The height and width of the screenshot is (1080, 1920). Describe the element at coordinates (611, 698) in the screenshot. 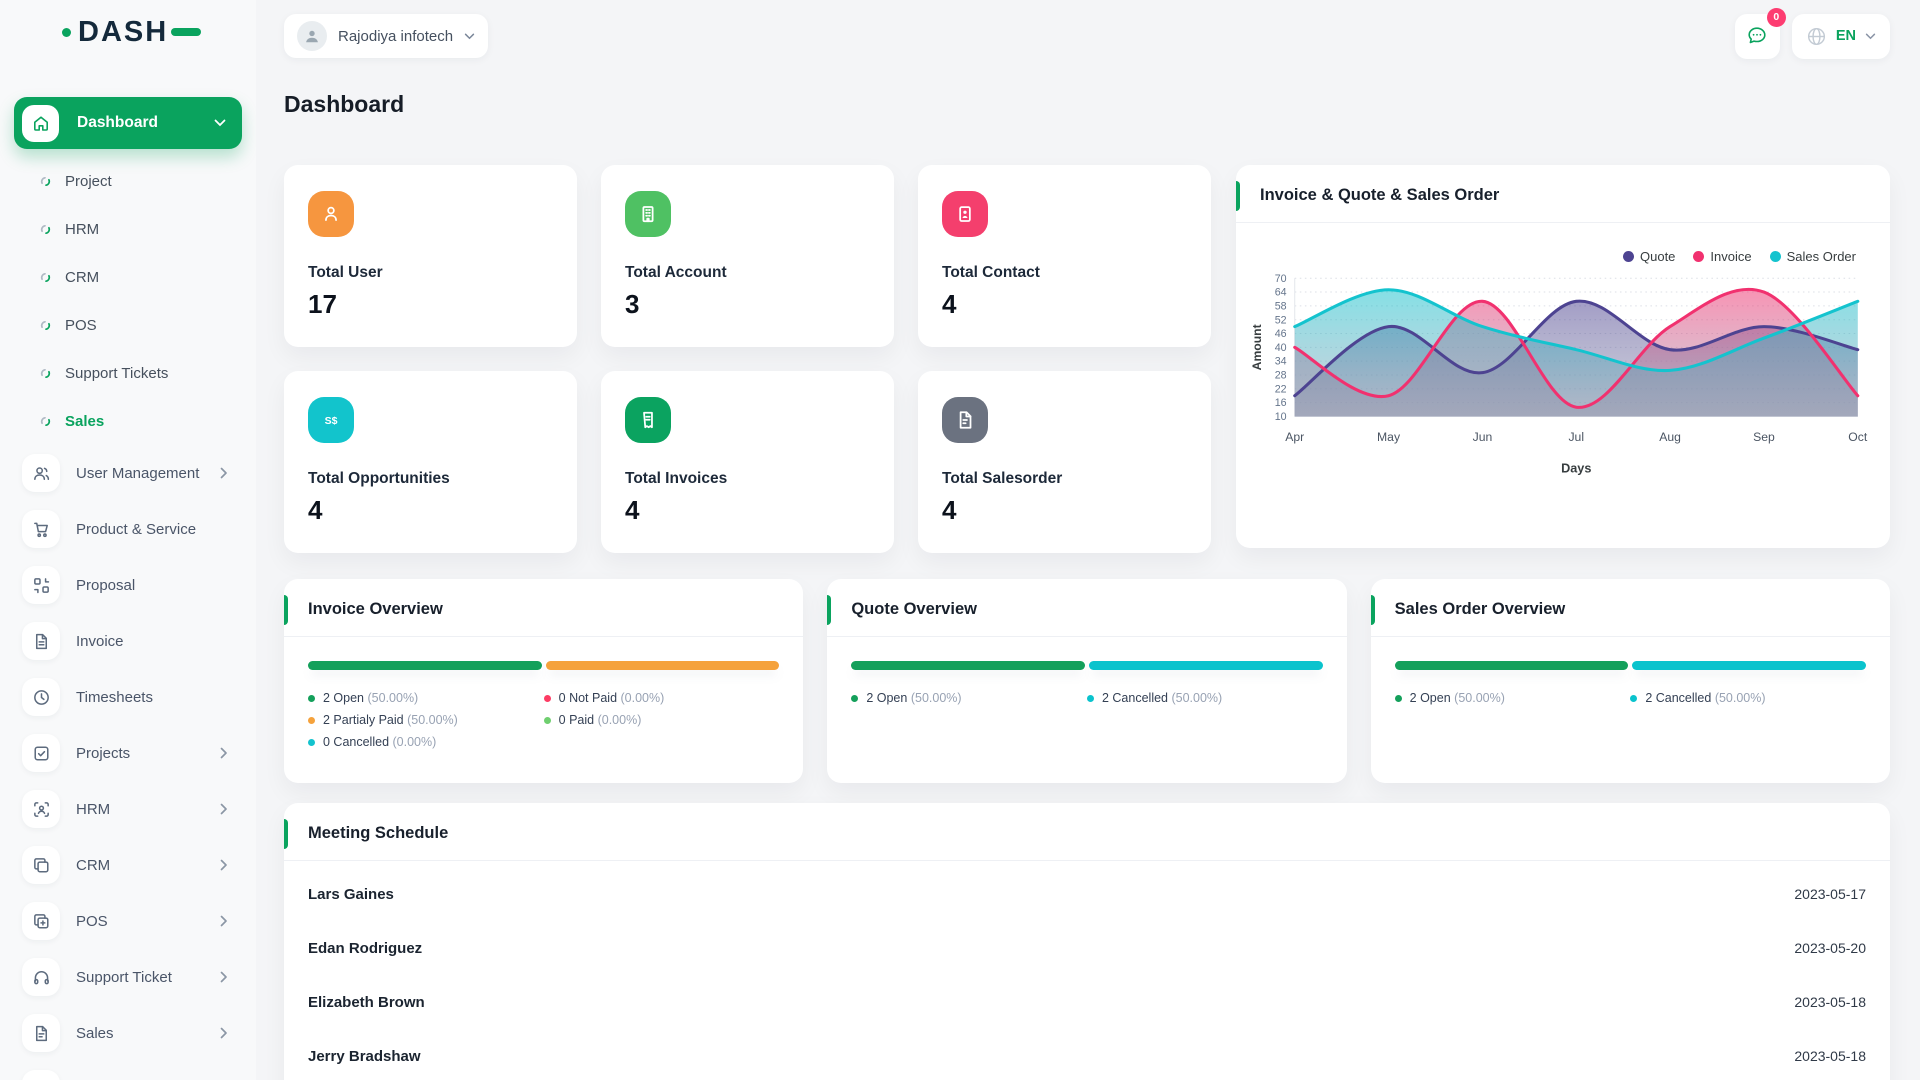

I see `legend-label: 0 Not Paid (0.00%)` at that location.